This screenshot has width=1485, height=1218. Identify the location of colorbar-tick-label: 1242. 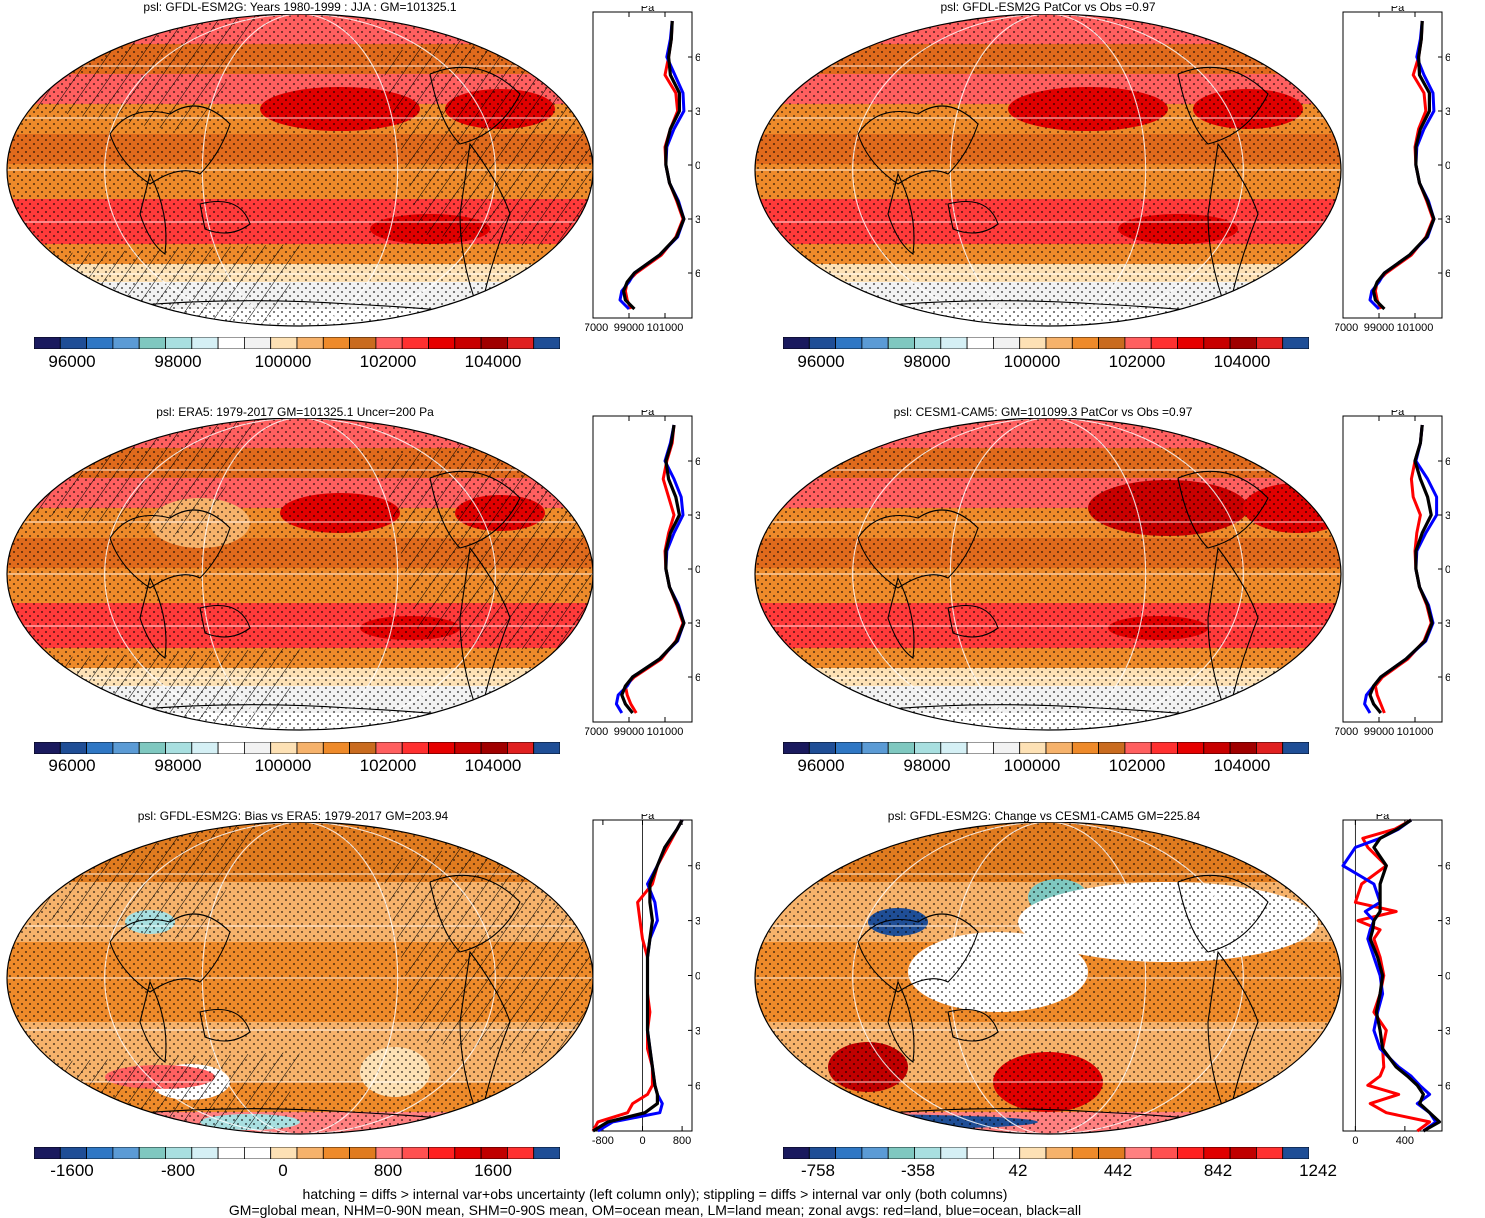
(1318, 1170).